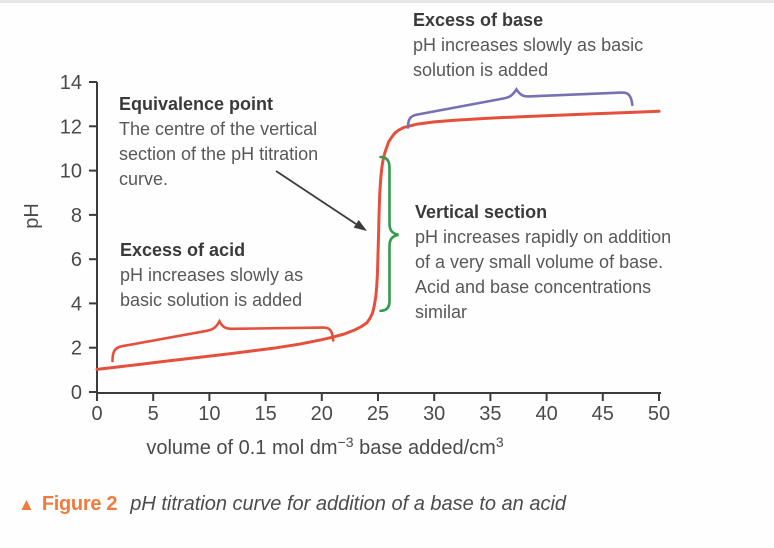  I want to click on y-tick-label-6: 6, so click(76, 260).